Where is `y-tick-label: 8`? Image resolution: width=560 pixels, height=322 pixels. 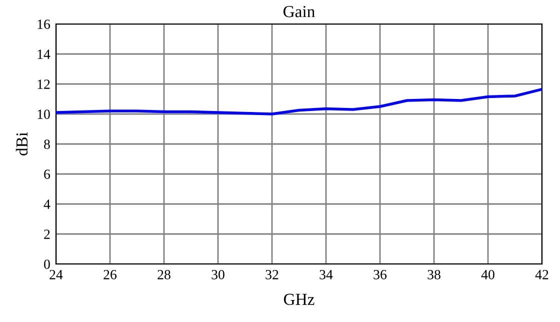
y-tick-label: 8 is located at coordinates (47, 144).